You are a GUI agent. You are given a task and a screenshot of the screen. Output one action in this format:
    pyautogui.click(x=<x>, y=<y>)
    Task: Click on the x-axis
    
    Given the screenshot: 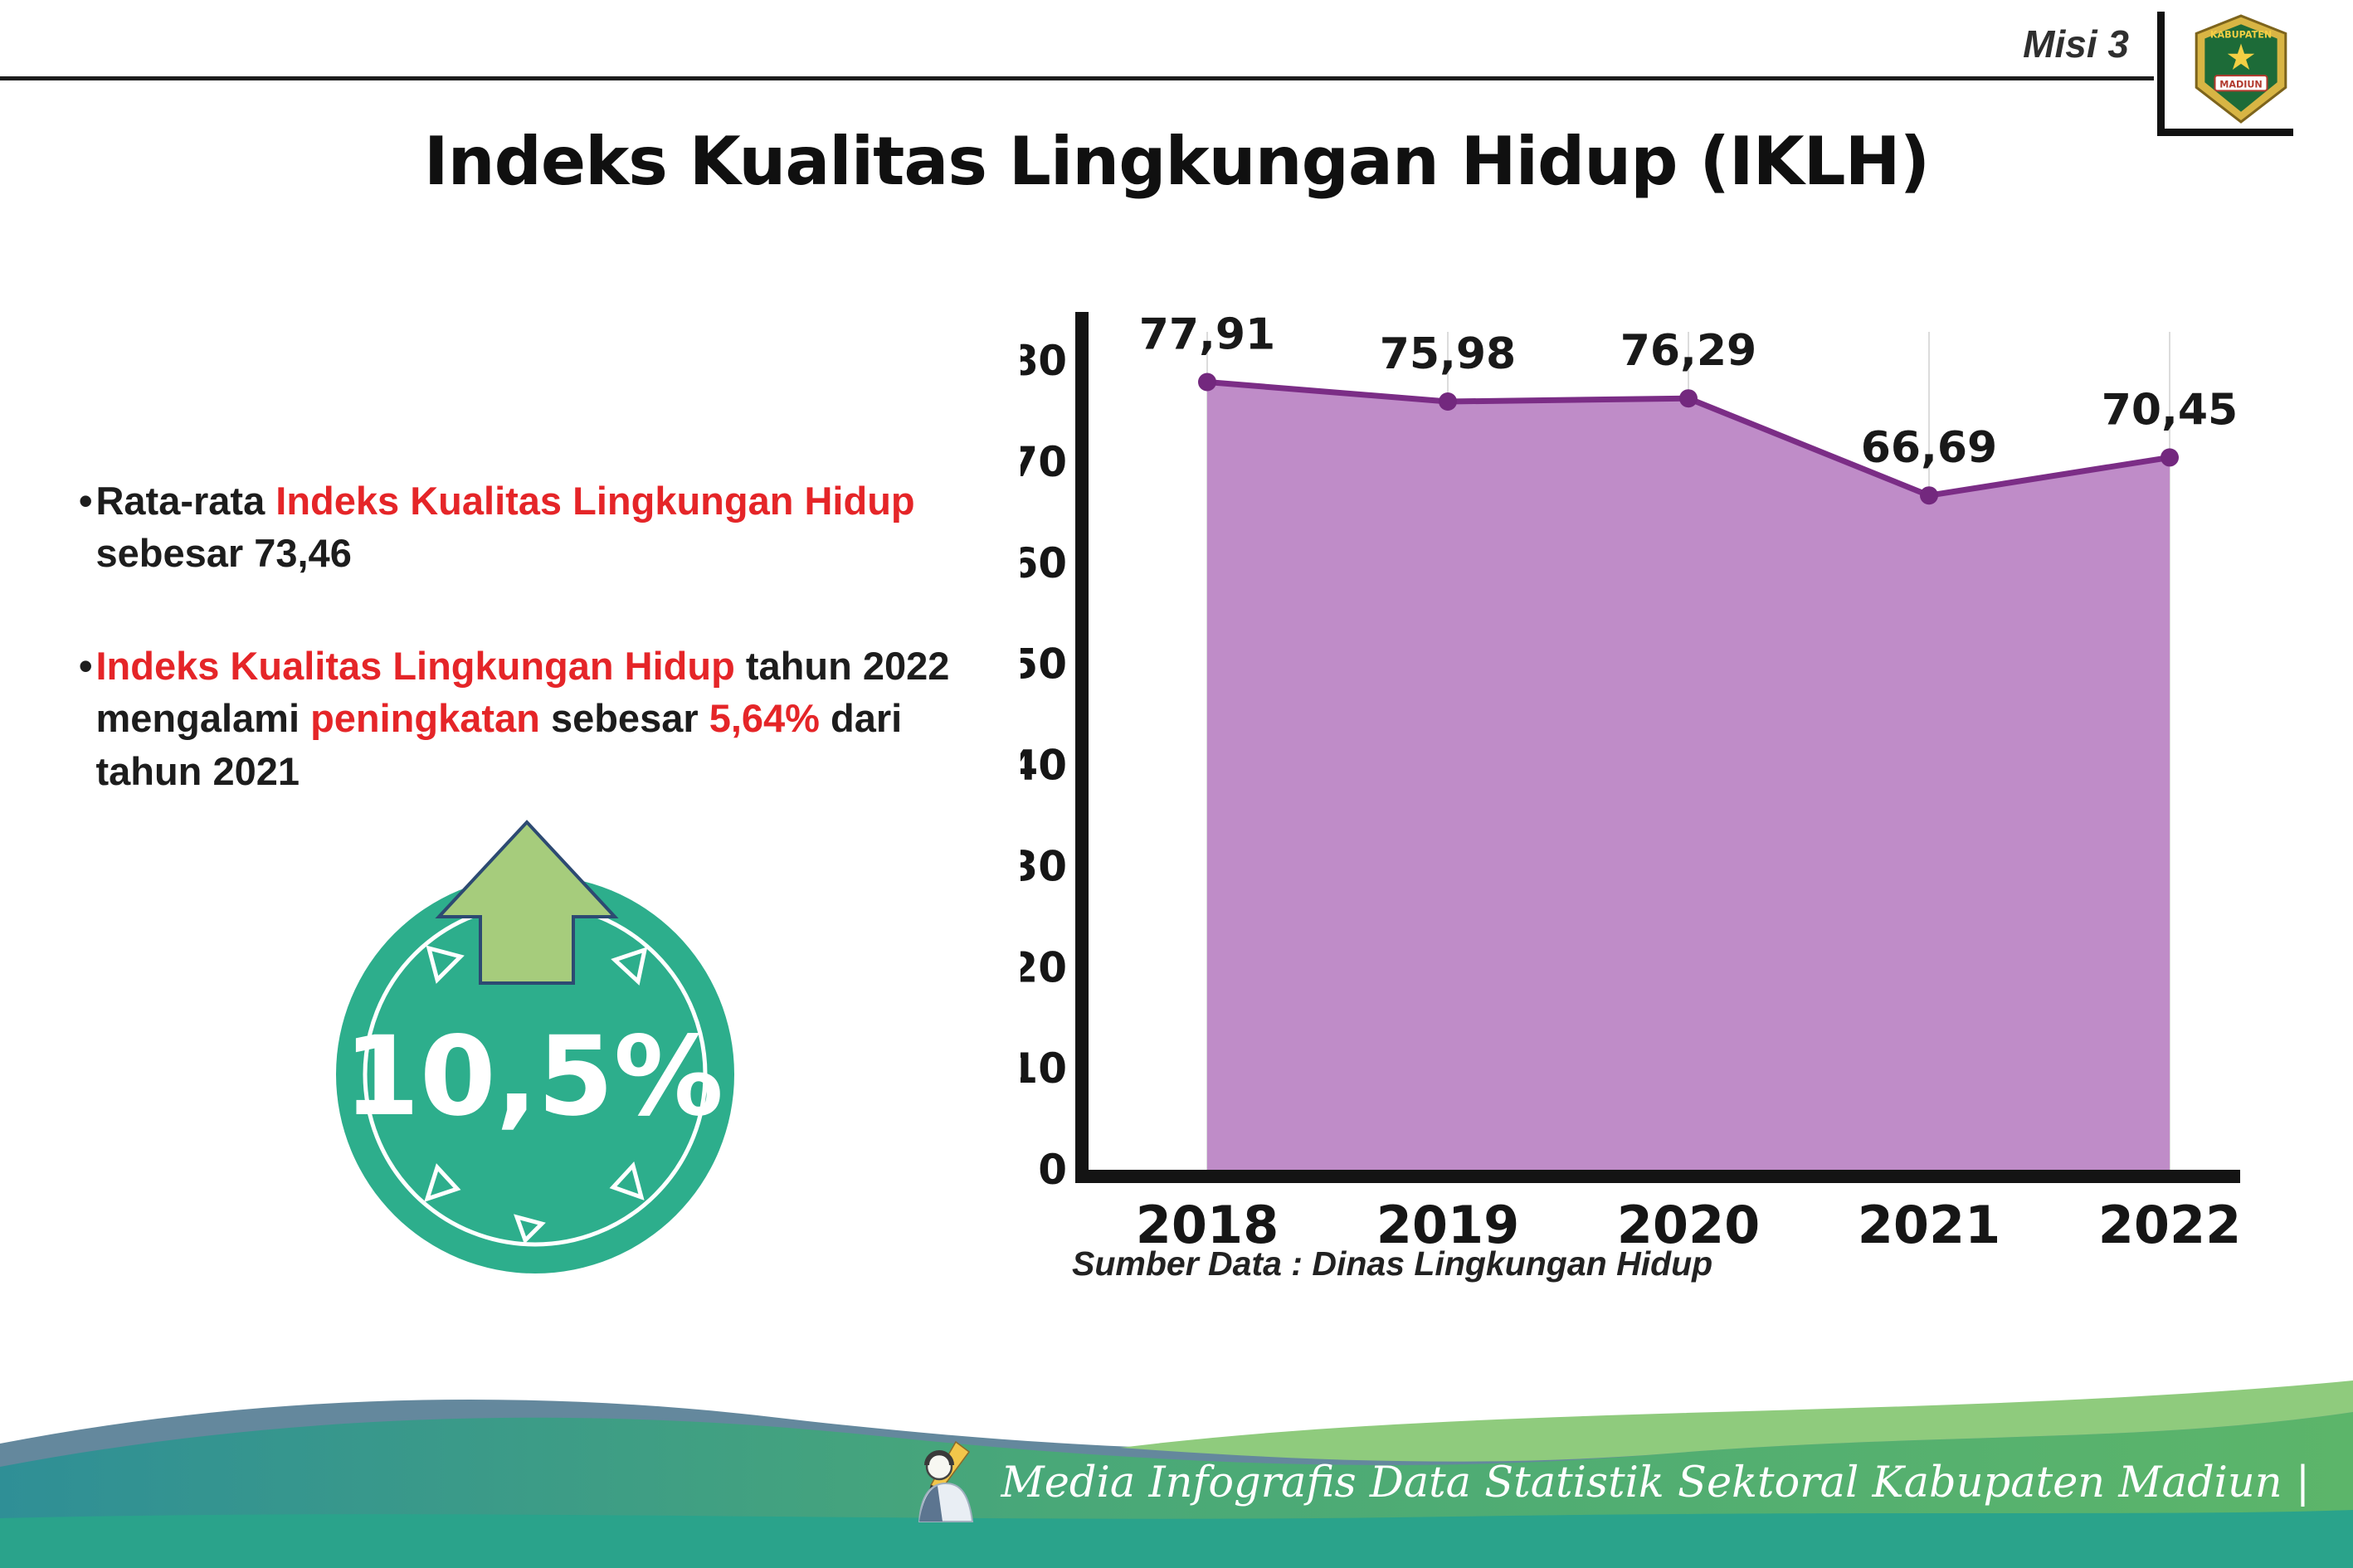 What is the action you would take?
    pyautogui.click(x=1657, y=1176)
    